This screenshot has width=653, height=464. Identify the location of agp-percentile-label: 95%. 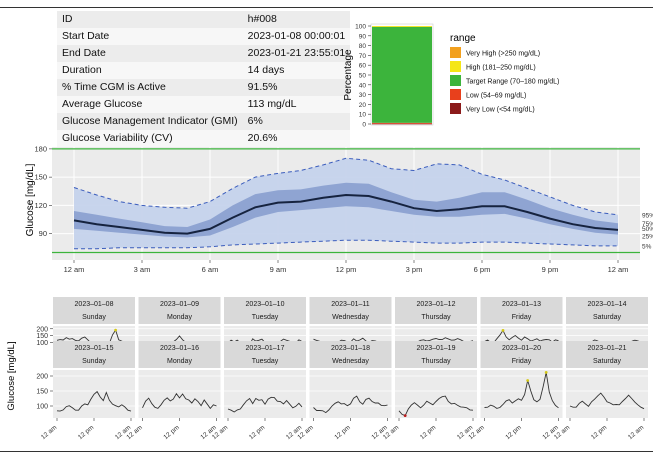
(647, 215).